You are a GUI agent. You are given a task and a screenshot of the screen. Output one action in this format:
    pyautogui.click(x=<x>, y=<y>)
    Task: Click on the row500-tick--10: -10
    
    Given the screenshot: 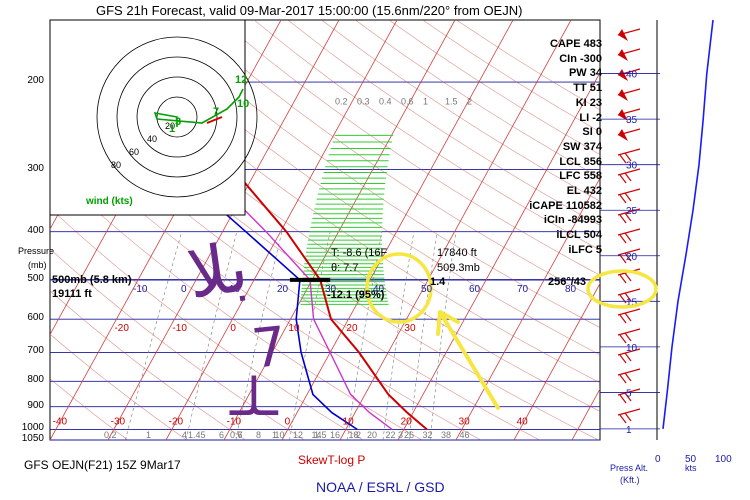 What is the action you would take?
    pyautogui.click(x=140, y=289)
    